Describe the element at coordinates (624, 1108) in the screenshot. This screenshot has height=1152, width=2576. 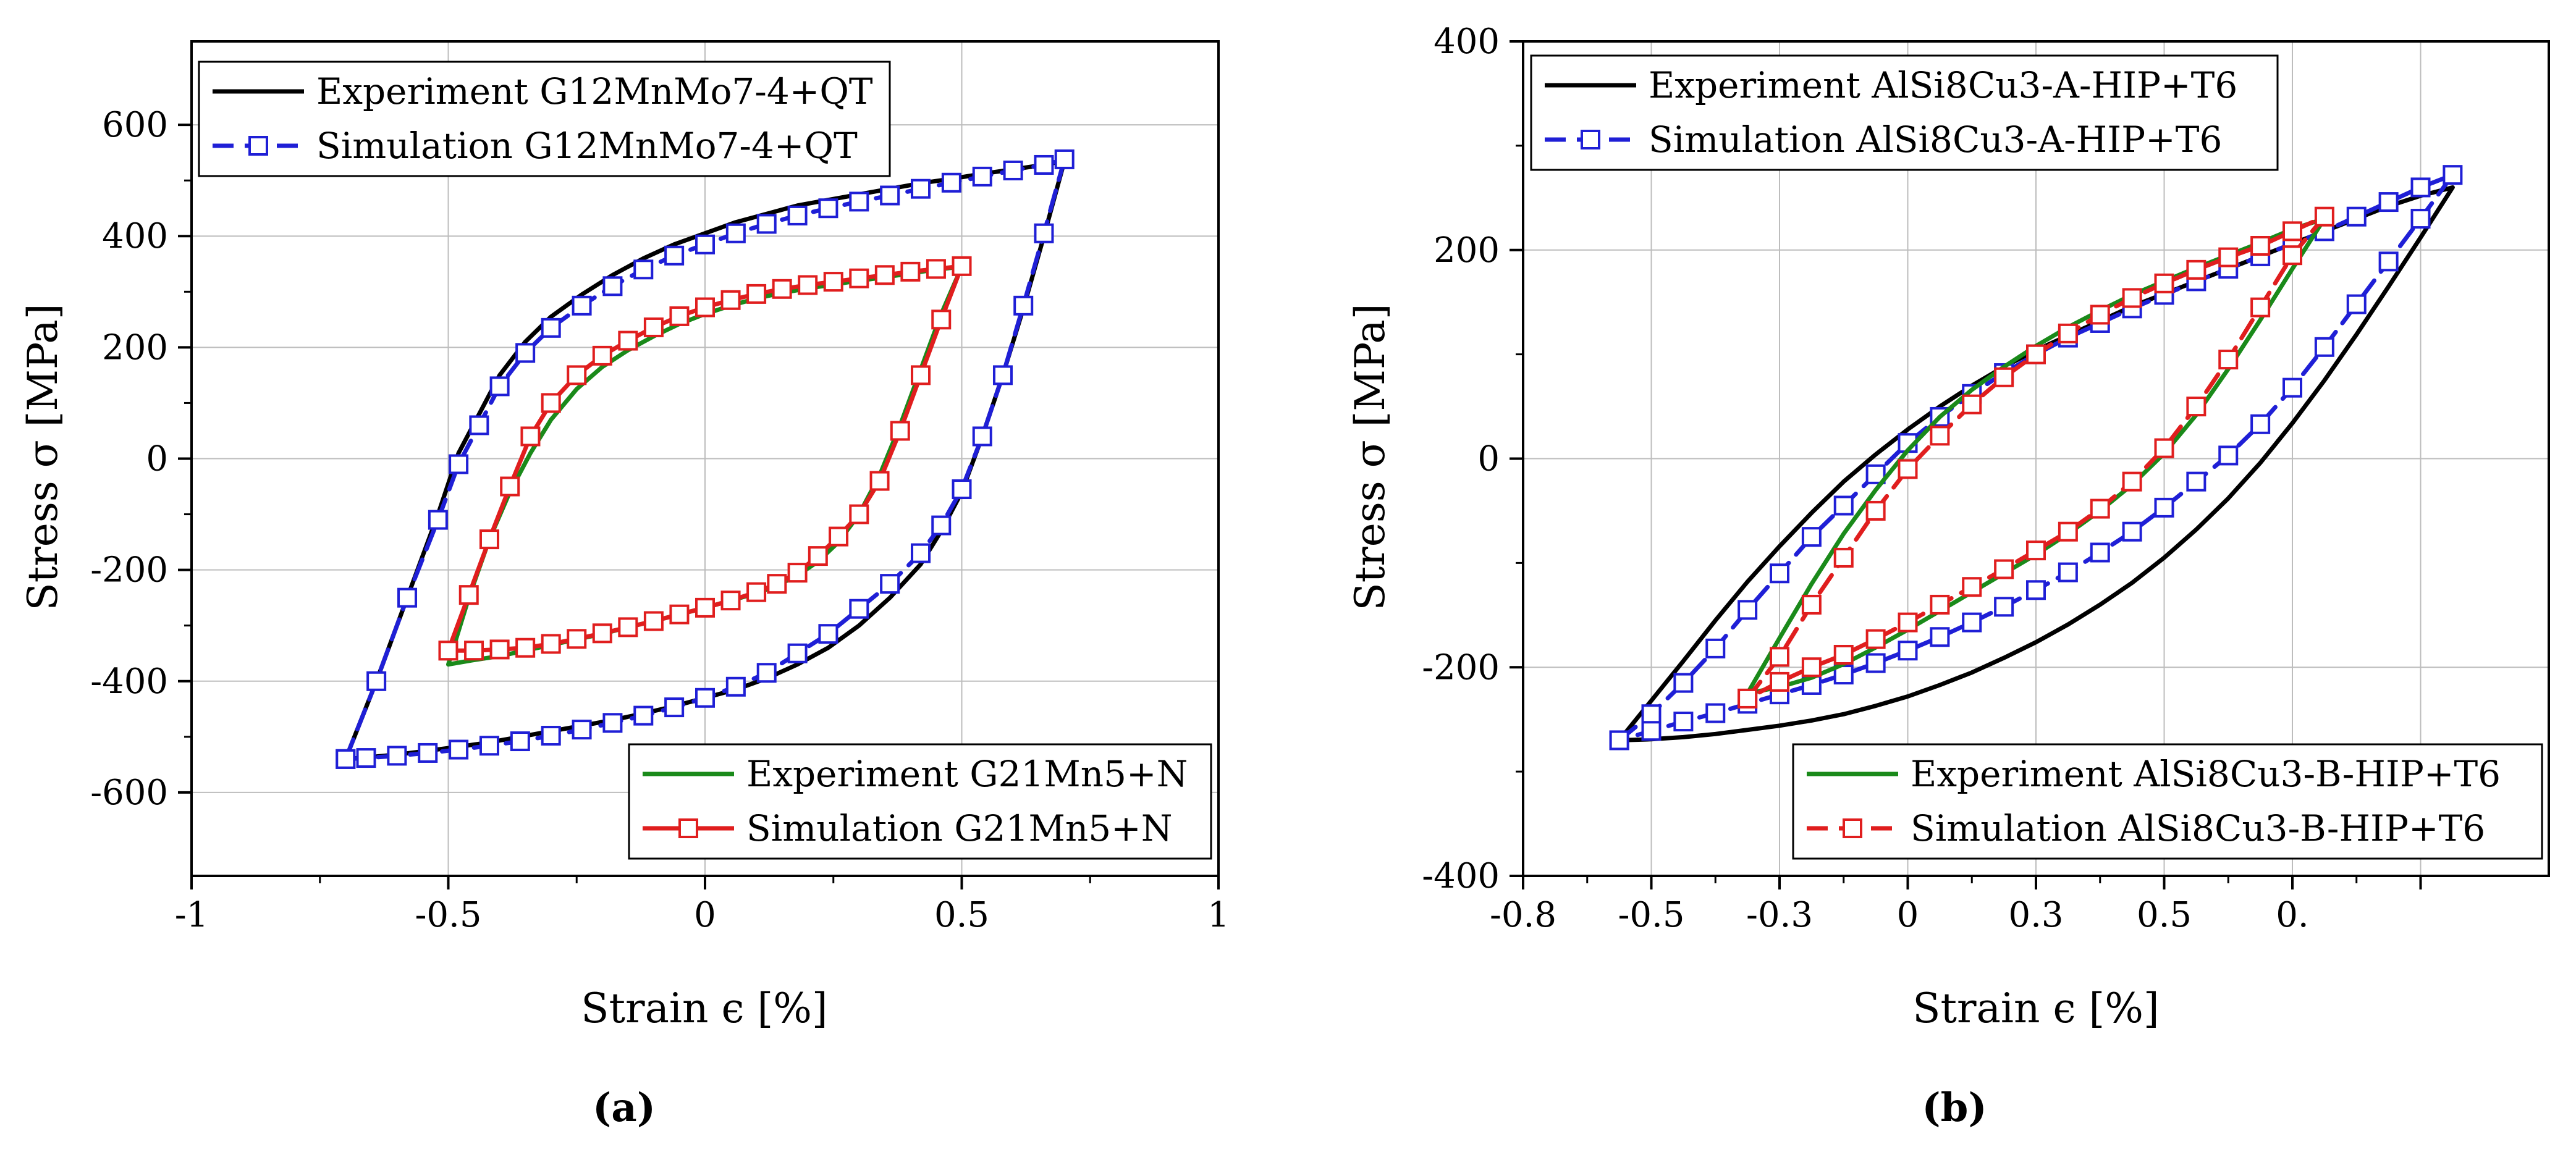
I see `chart-a-caption: (a)` at that location.